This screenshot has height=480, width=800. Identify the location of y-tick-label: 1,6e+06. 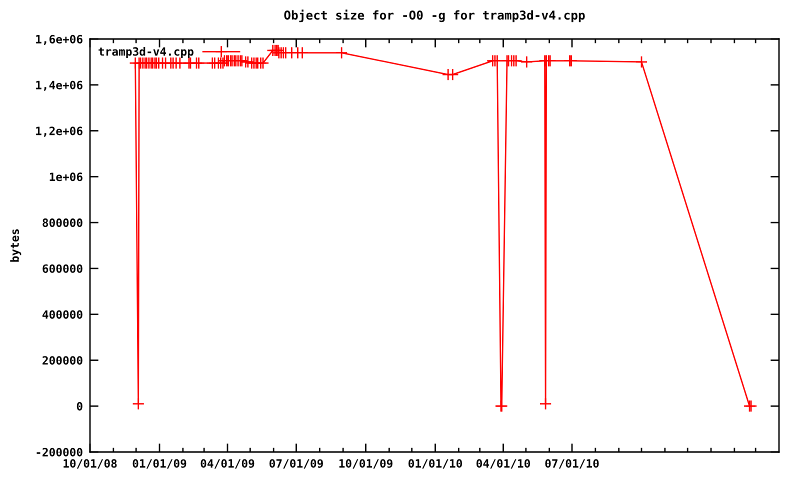
(59, 39).